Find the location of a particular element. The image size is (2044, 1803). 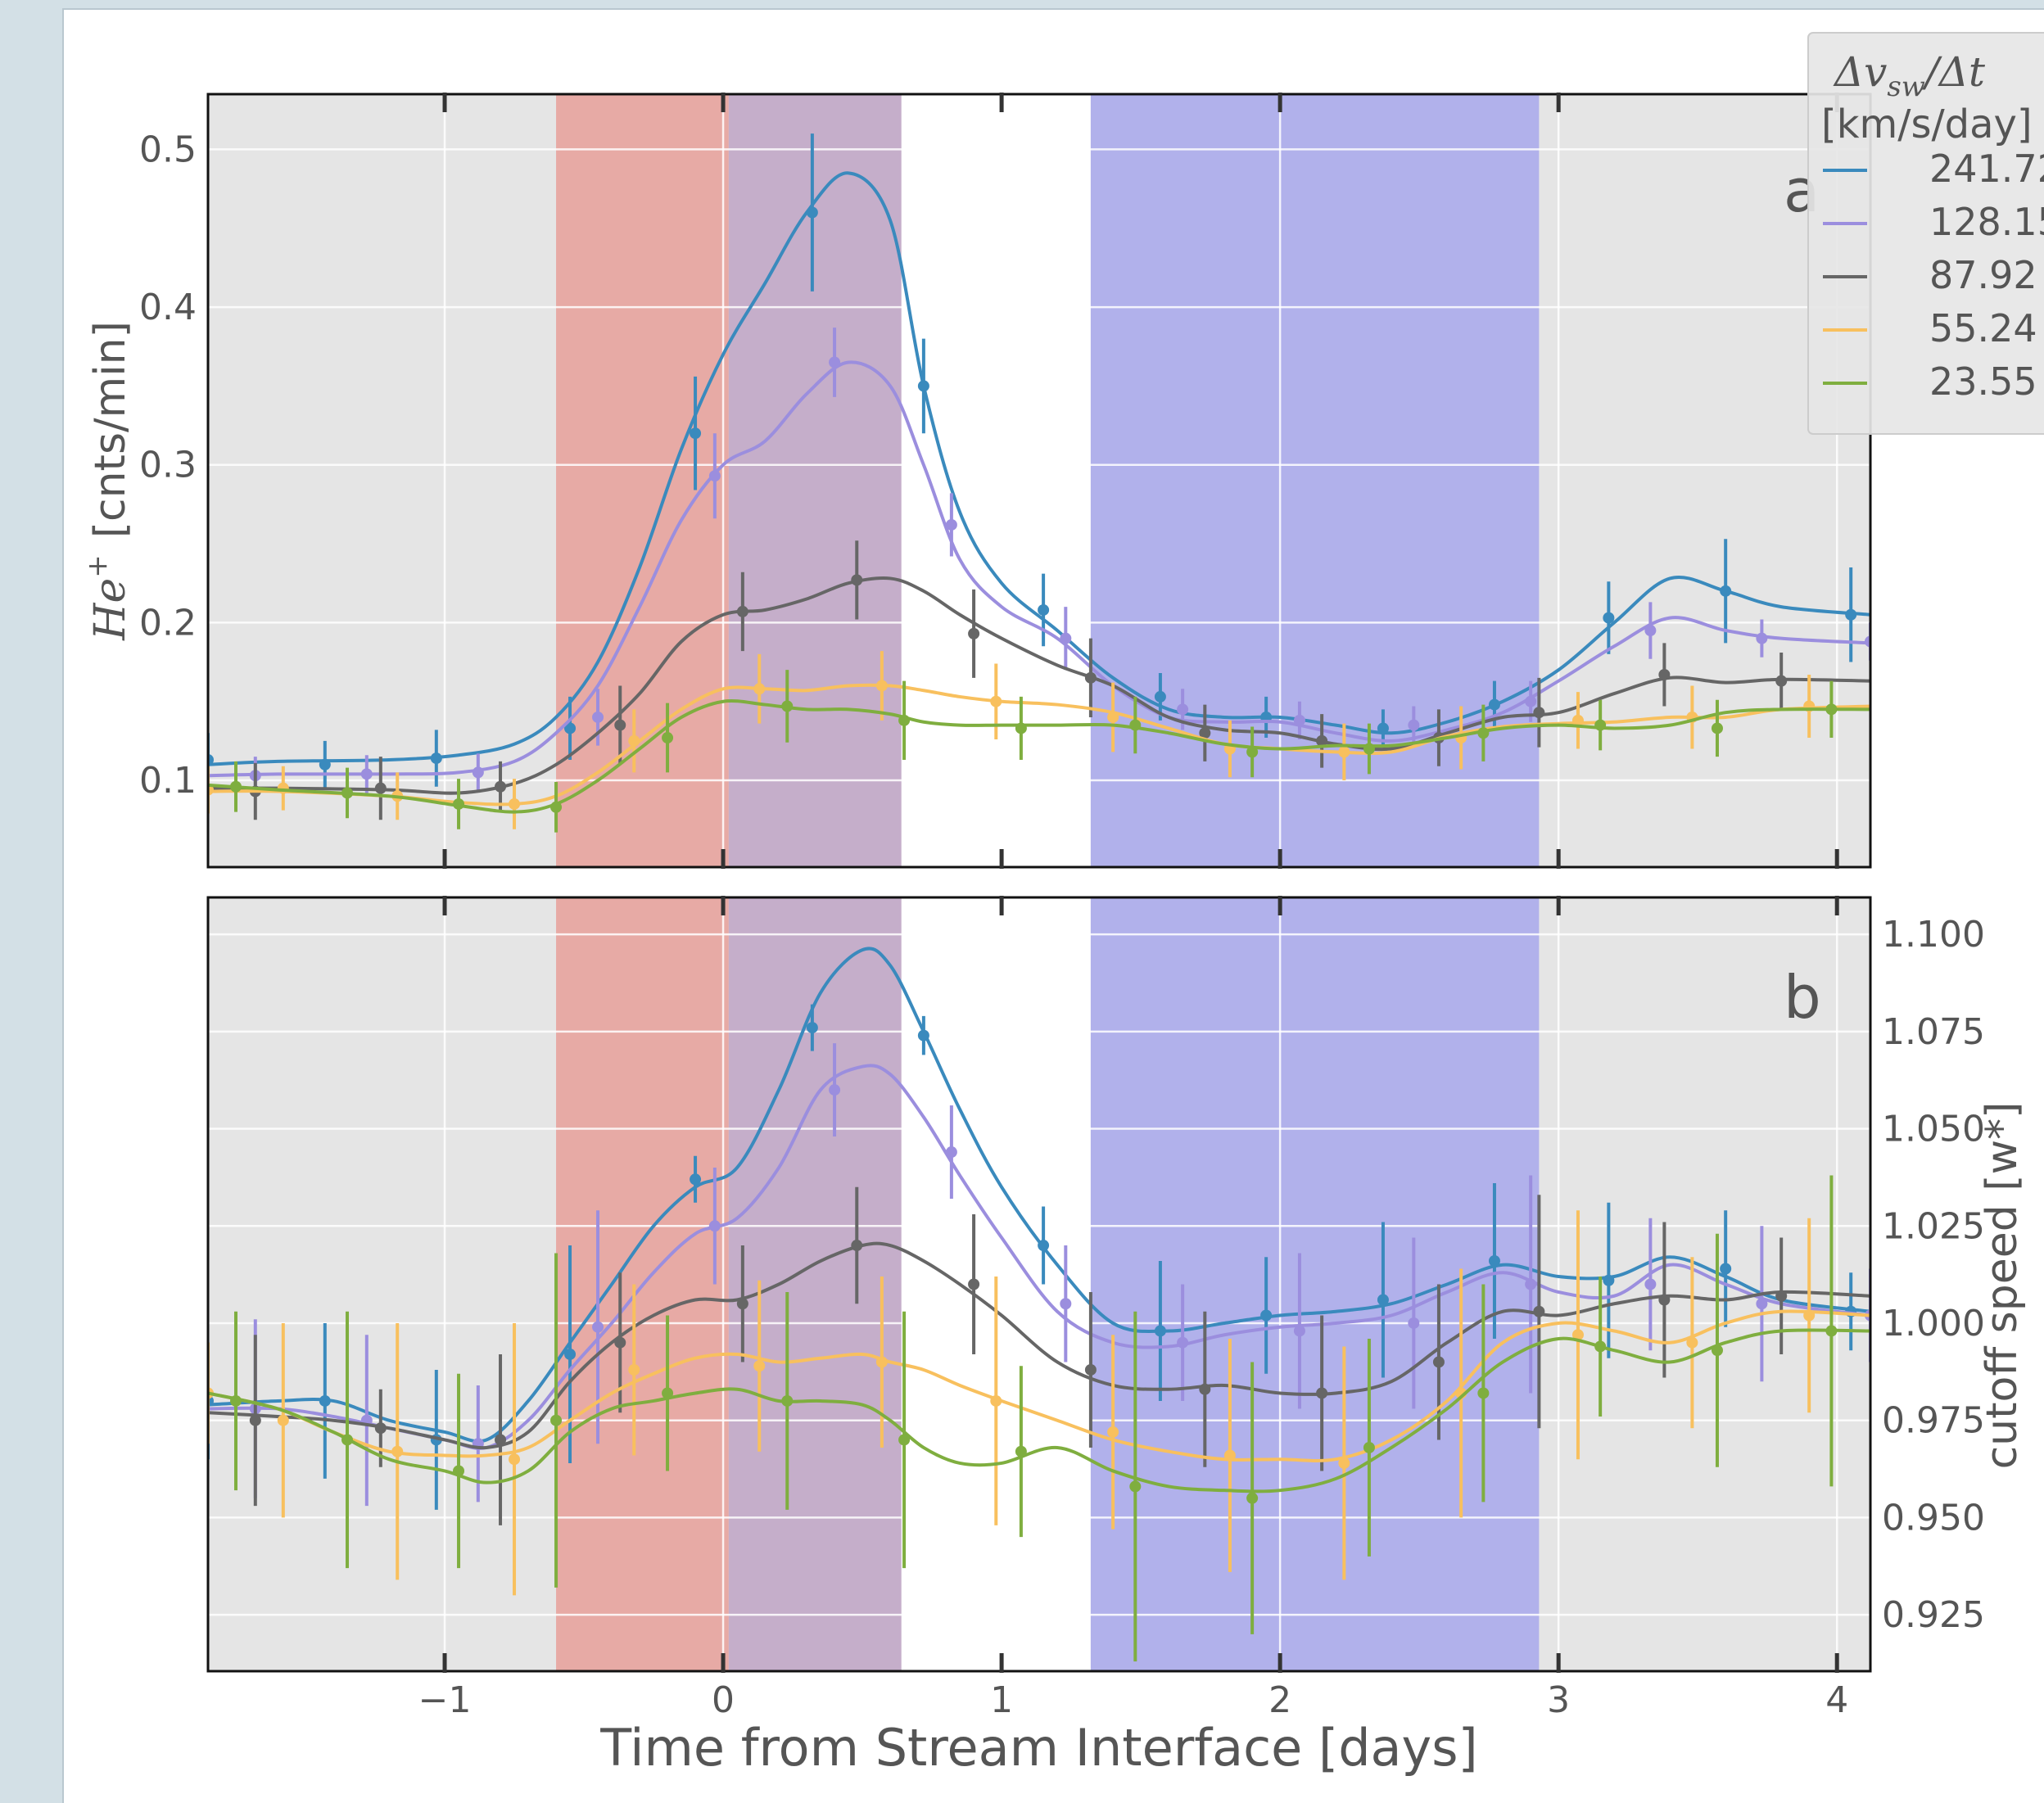

y-tick-label-b-1: 0.950 is located at coordinates (1933, 1518).